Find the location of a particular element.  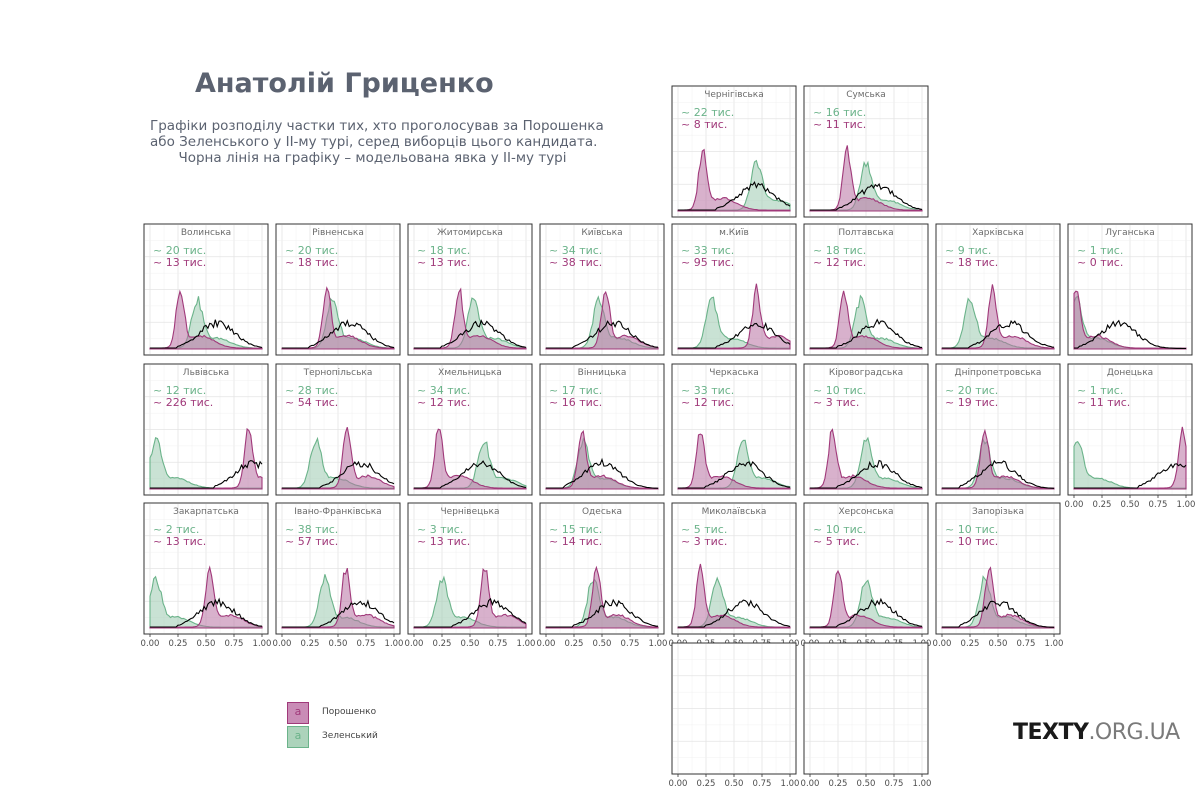

panel-3: Рівненська ~ 20 тис.~ 18 тис. is located at coordinates (338, 289).